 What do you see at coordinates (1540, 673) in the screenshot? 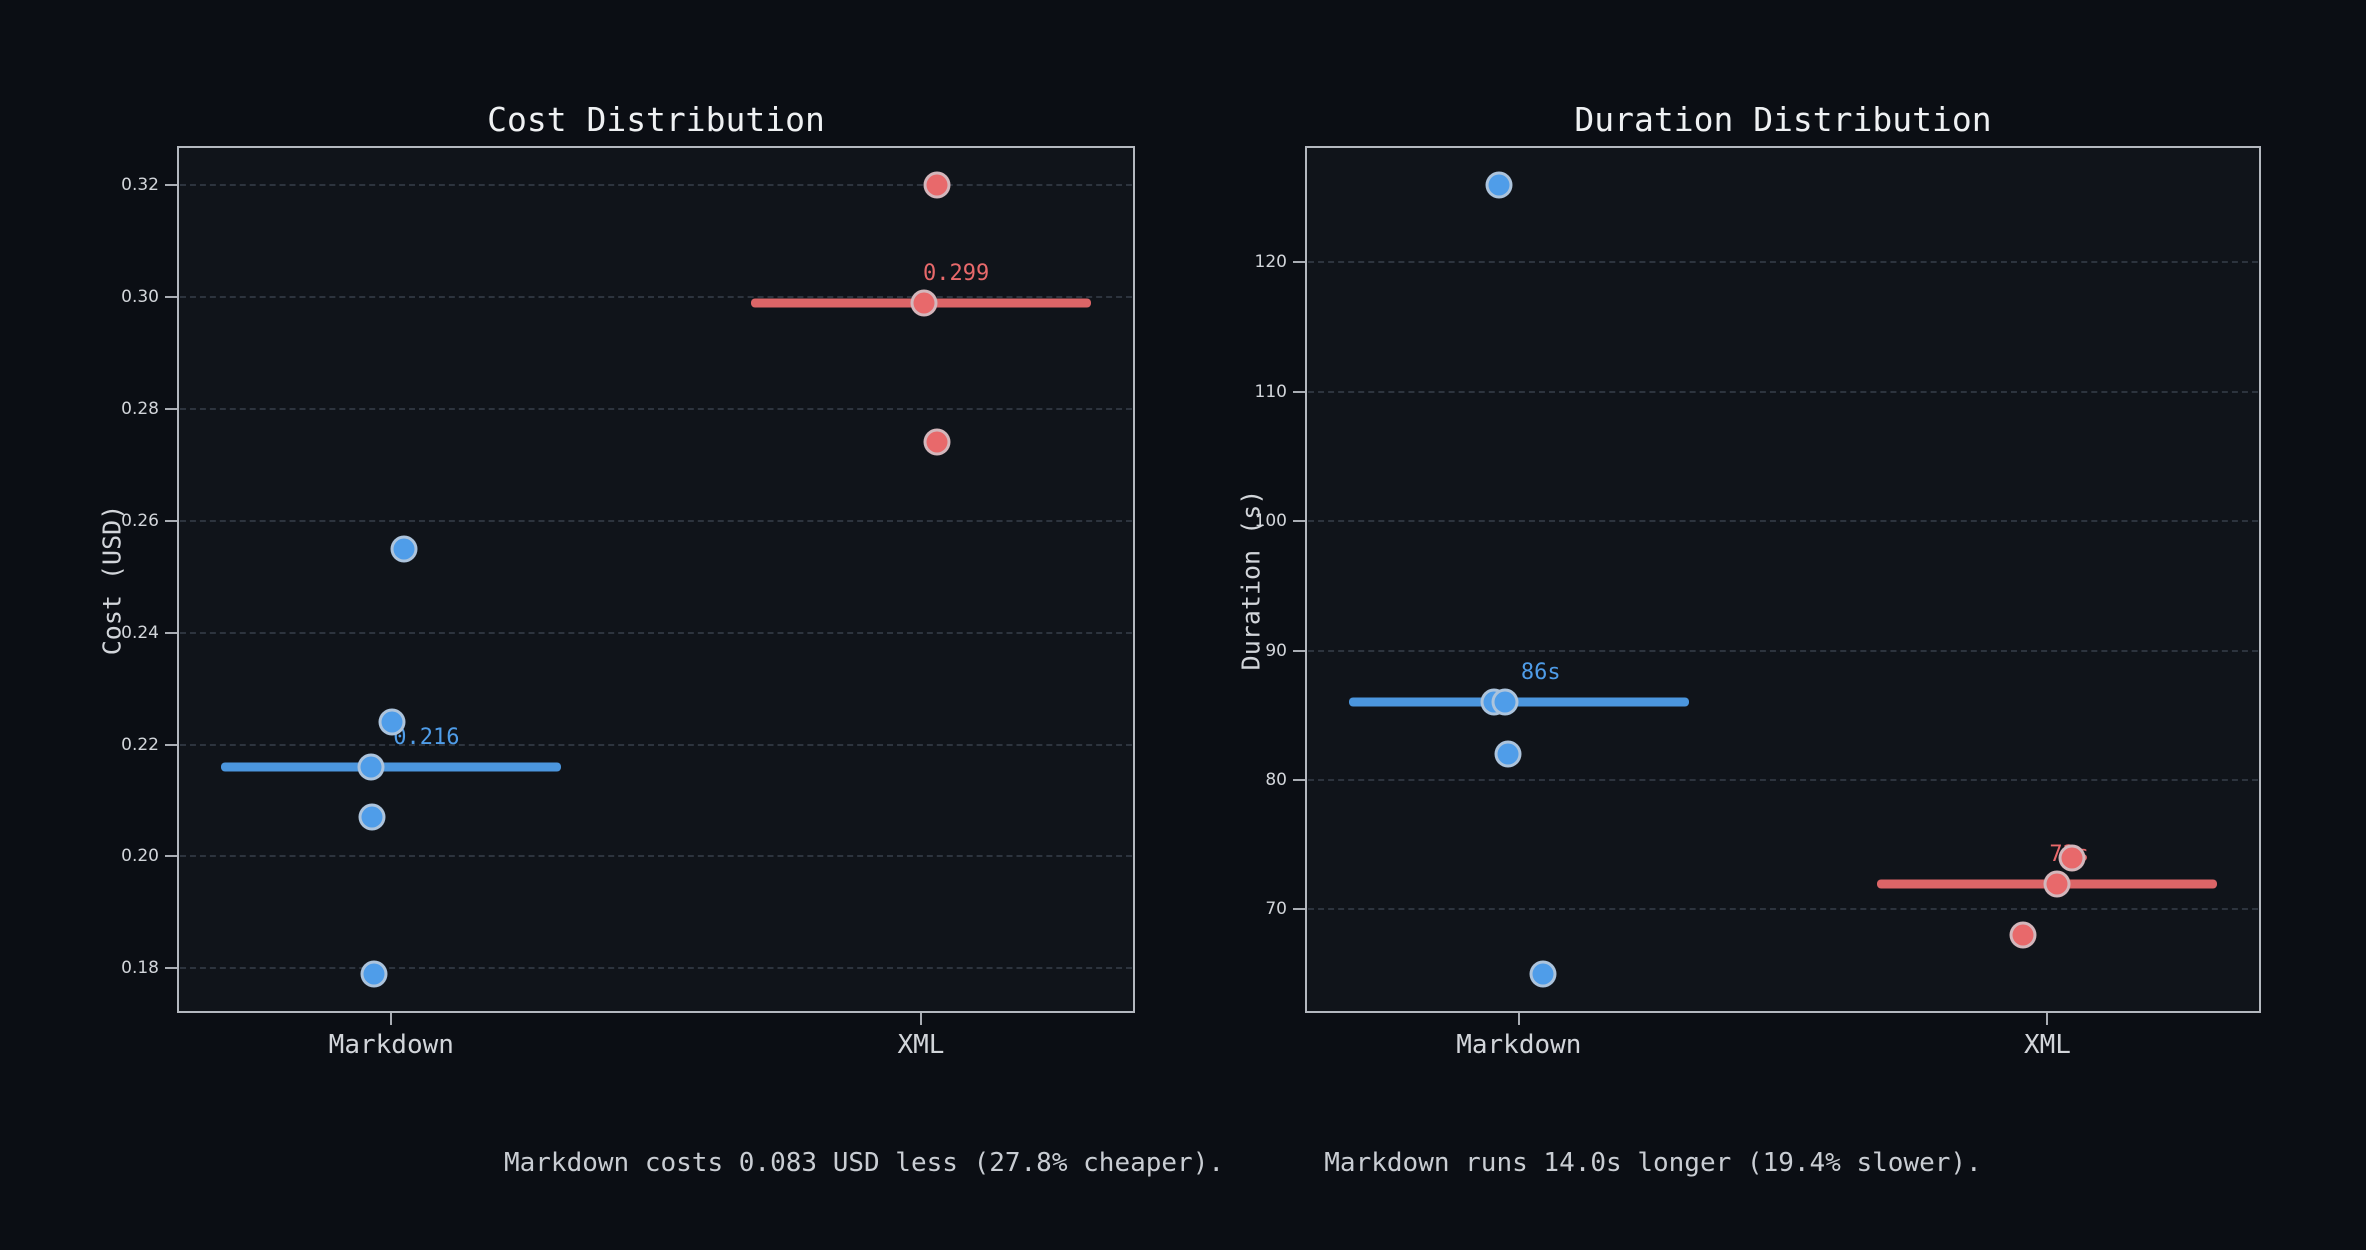
I see `median-value-label: 86s` at bounding box center [1540, 673].